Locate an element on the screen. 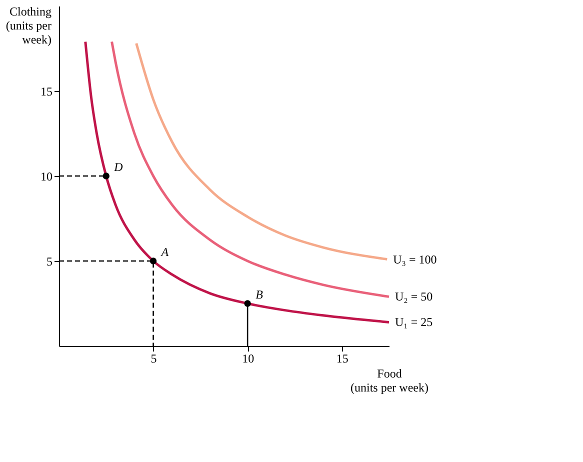 The width and height of the screenshot is (583, 462). x-tick-label: 5 is located at coordinates (153, 359).